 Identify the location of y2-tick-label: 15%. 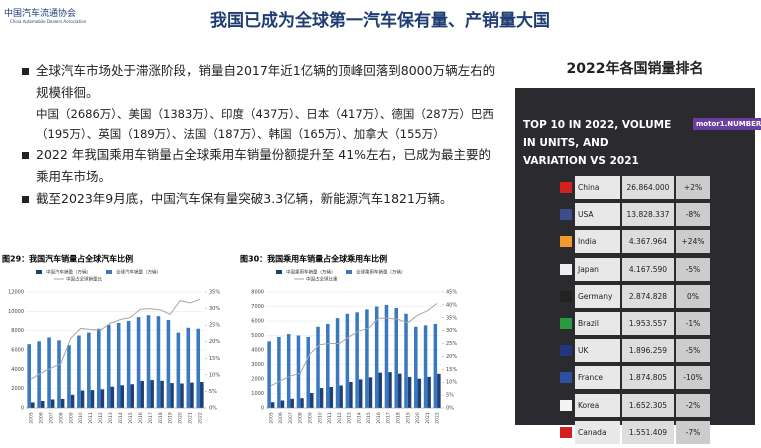
(214, 359).